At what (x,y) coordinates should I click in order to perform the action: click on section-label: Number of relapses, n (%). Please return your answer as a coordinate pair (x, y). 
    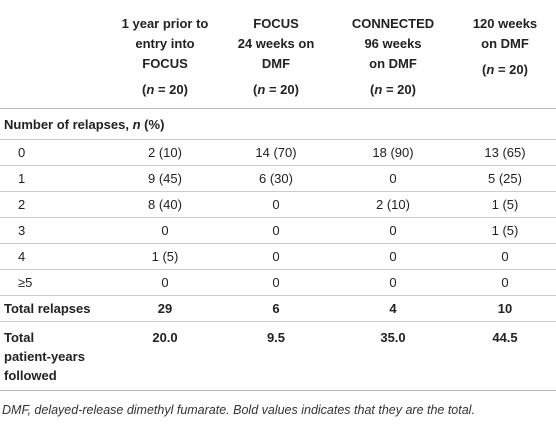
    Looking at the image, I should click on (278, 124).